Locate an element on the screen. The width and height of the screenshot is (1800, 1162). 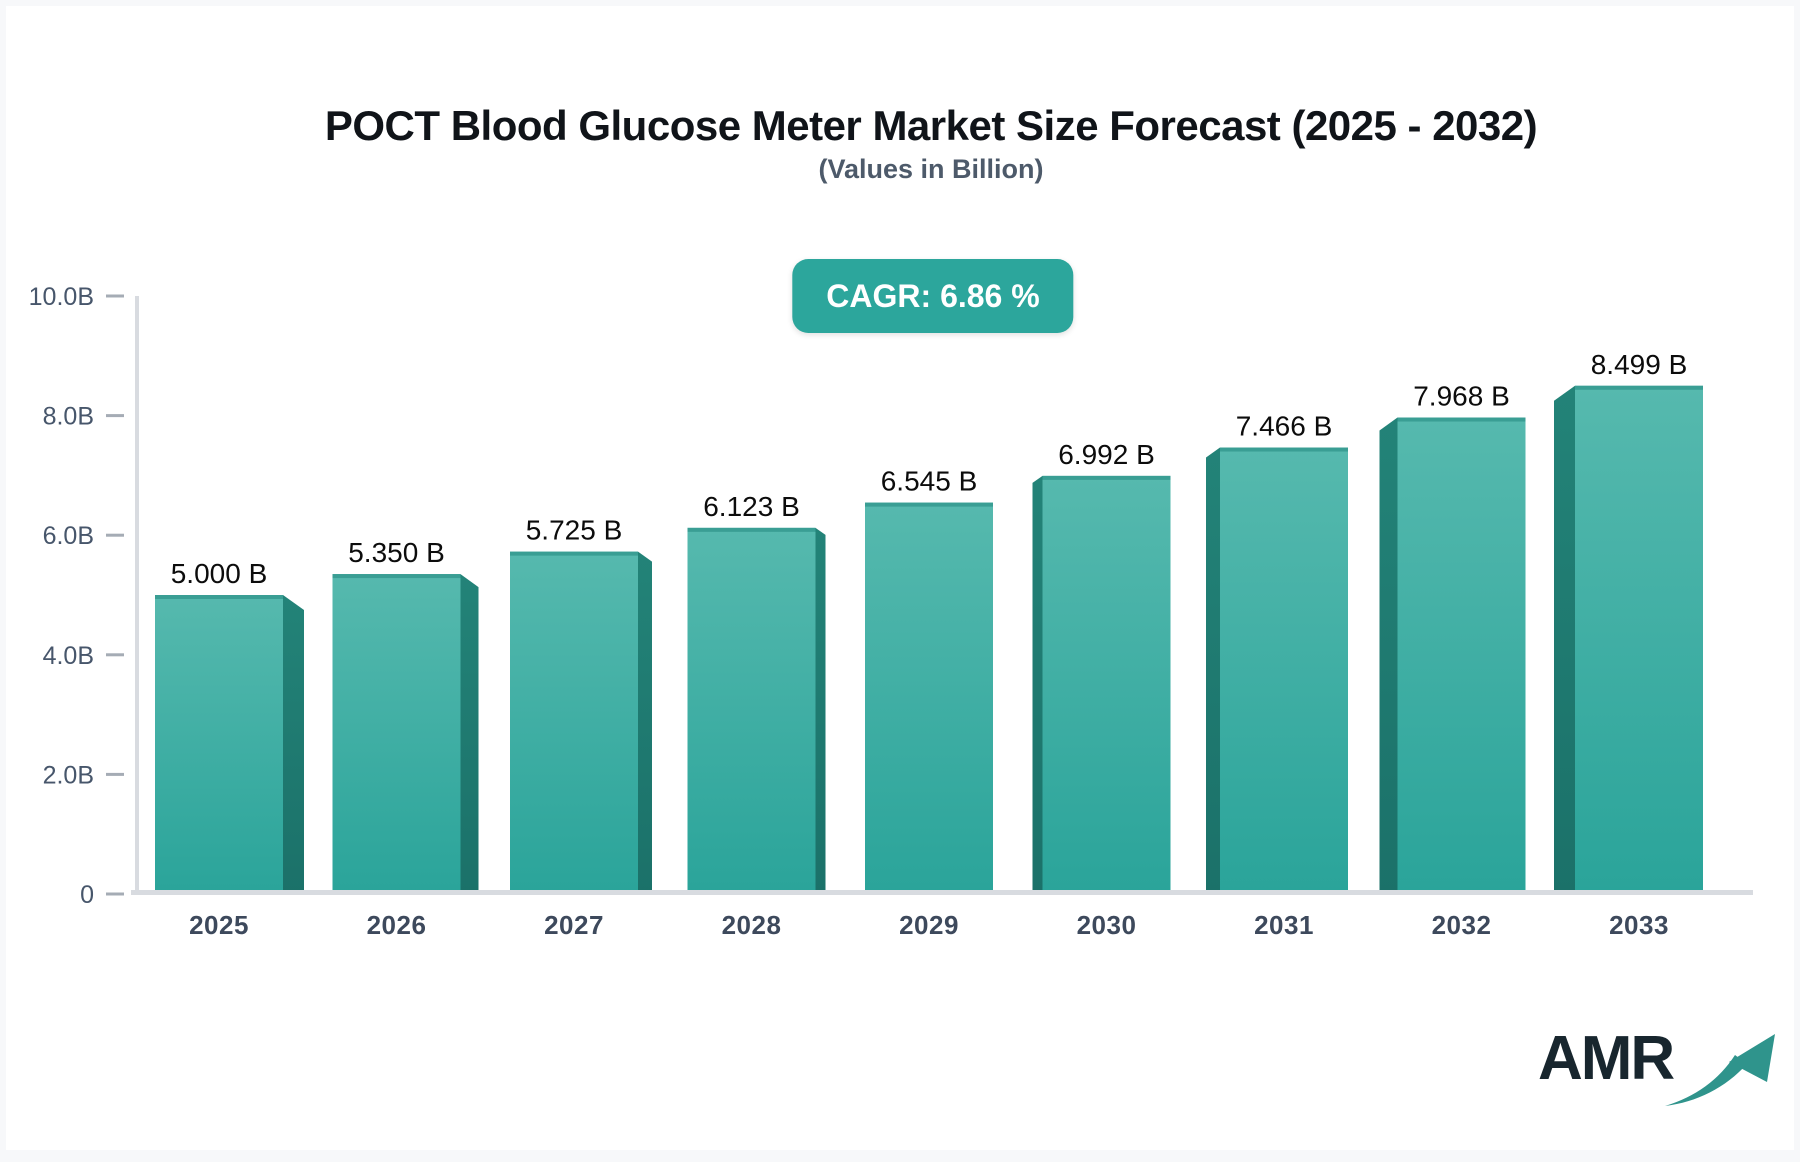
bar-2031 is located at coordinates (1284, 670).